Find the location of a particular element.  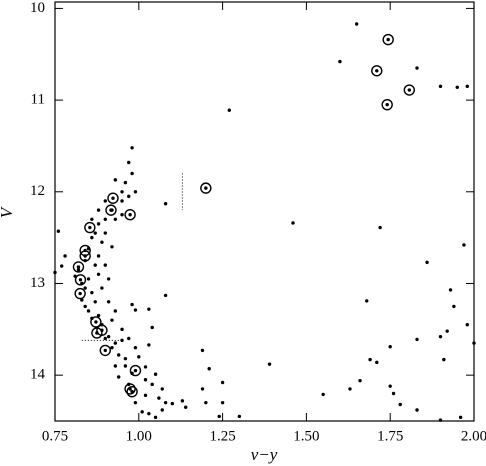

y-tick-label: 13 is located at coordinates (37, 283).